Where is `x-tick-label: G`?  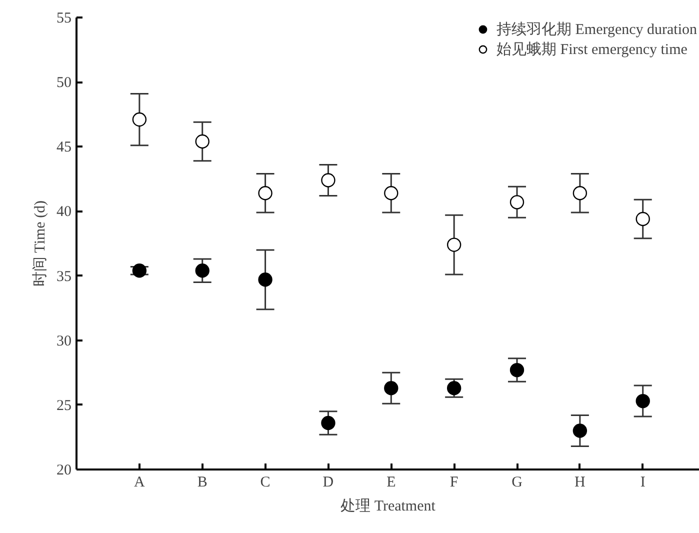 x-tick-label: G is located at coordinates (517, 482).